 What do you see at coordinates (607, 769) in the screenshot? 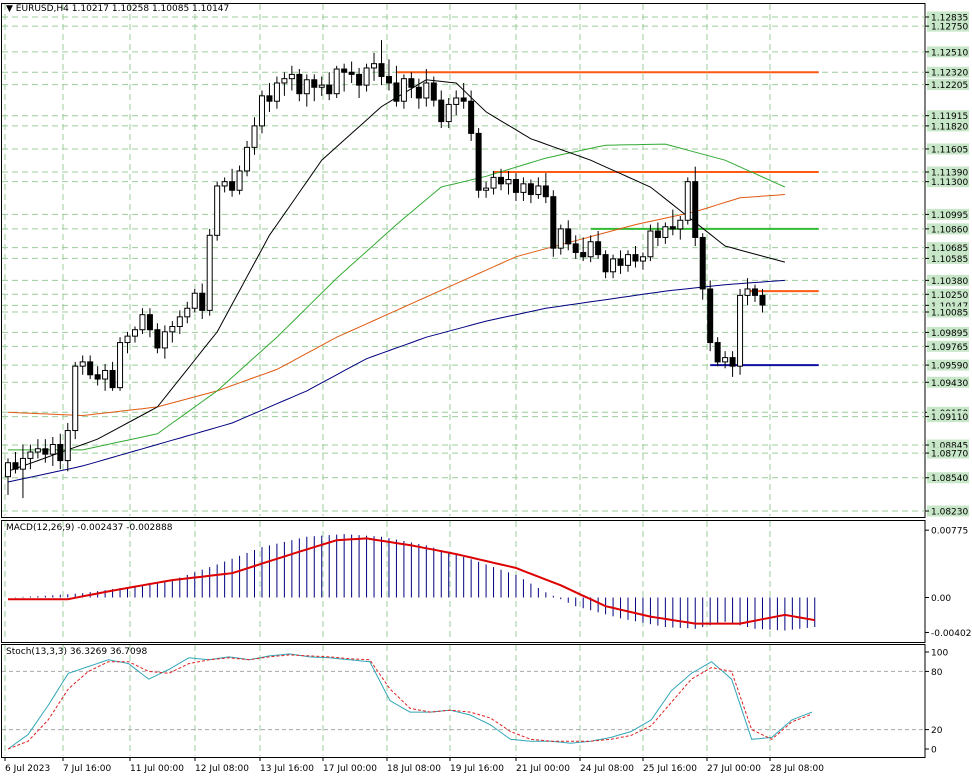
I see `time-tick-label: 24 Jul 08:00` at bounding box center [607, 769].